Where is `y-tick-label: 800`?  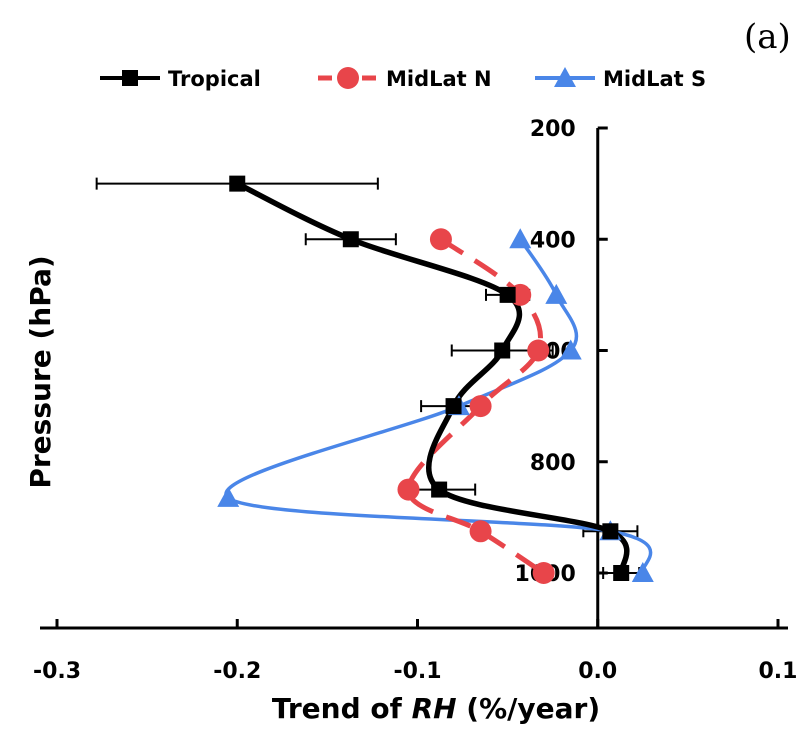 y-tick-label: 800 is located at coordinates (553, 463).